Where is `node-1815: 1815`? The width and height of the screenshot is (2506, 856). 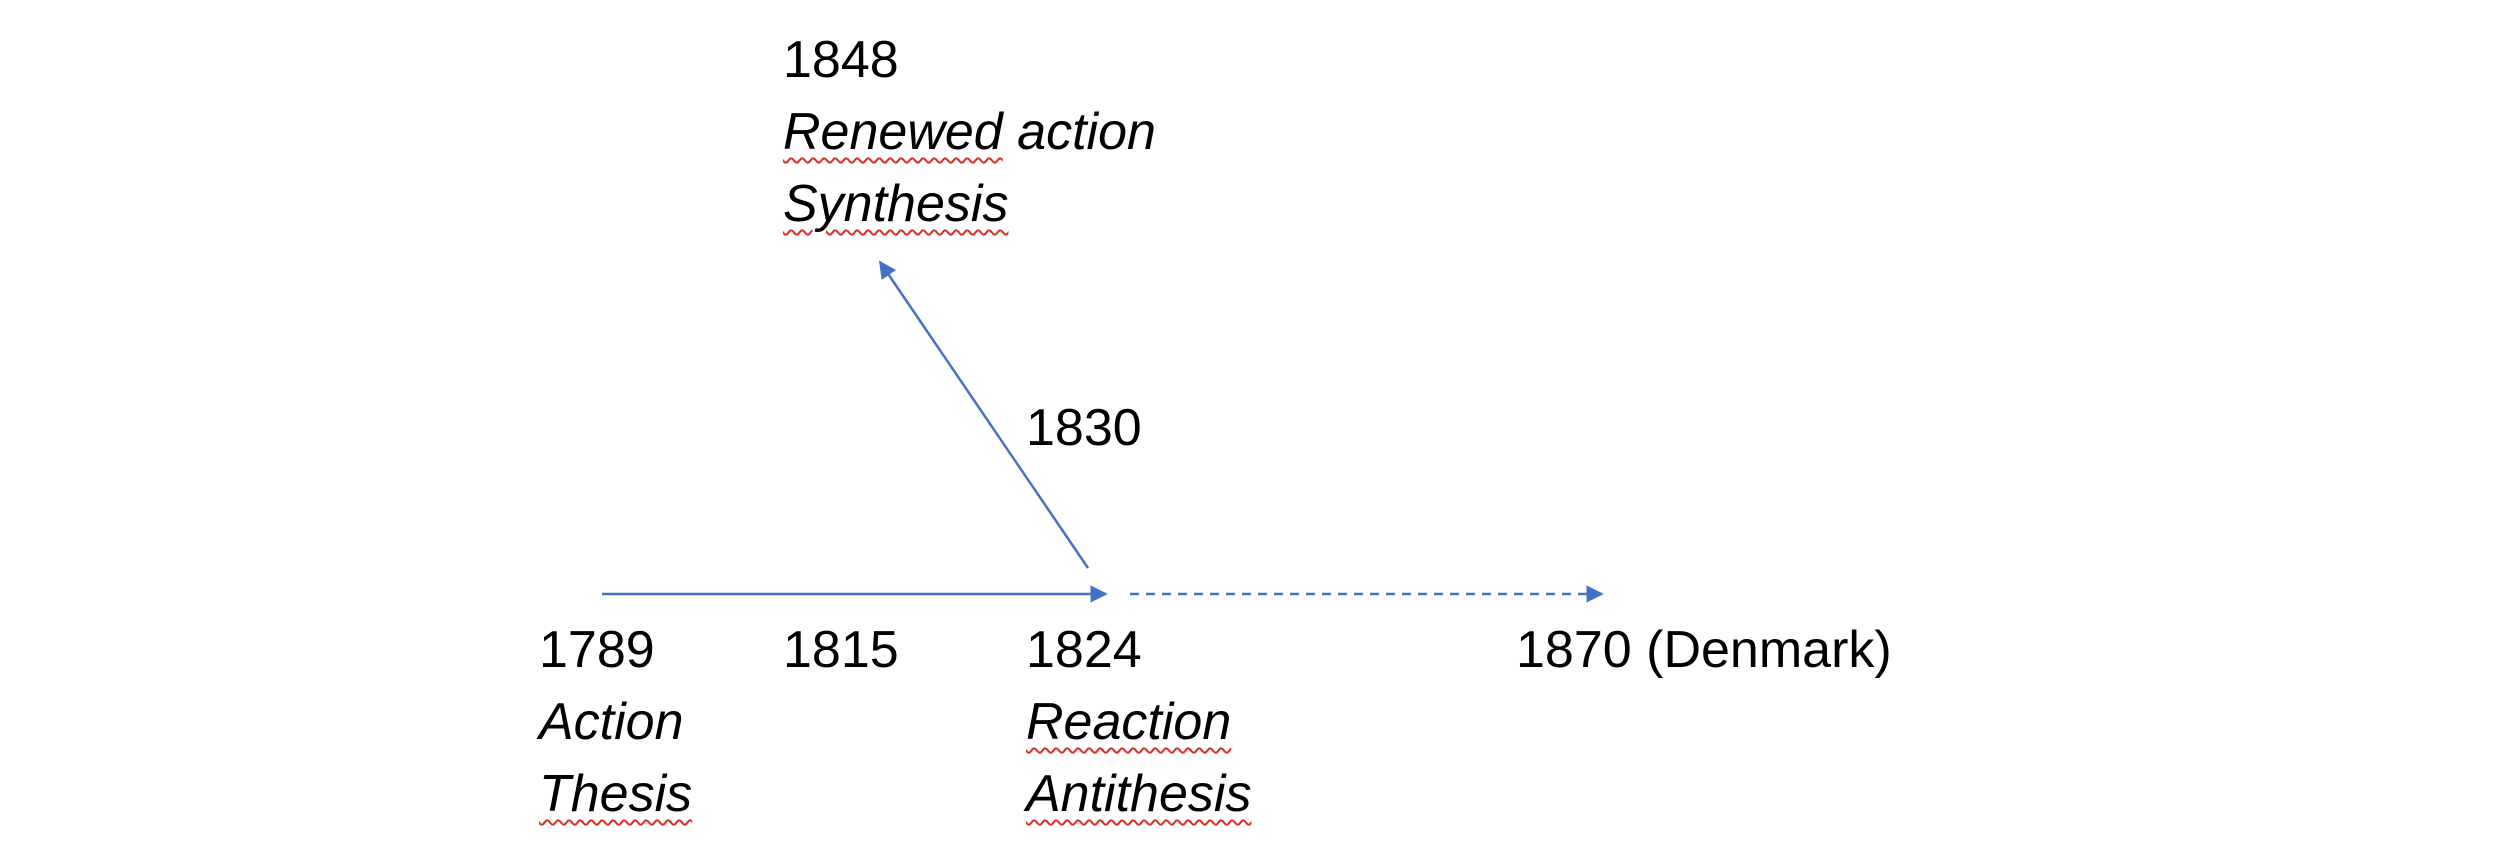
node-1815: 1815 is located at coordinates (841, 650).